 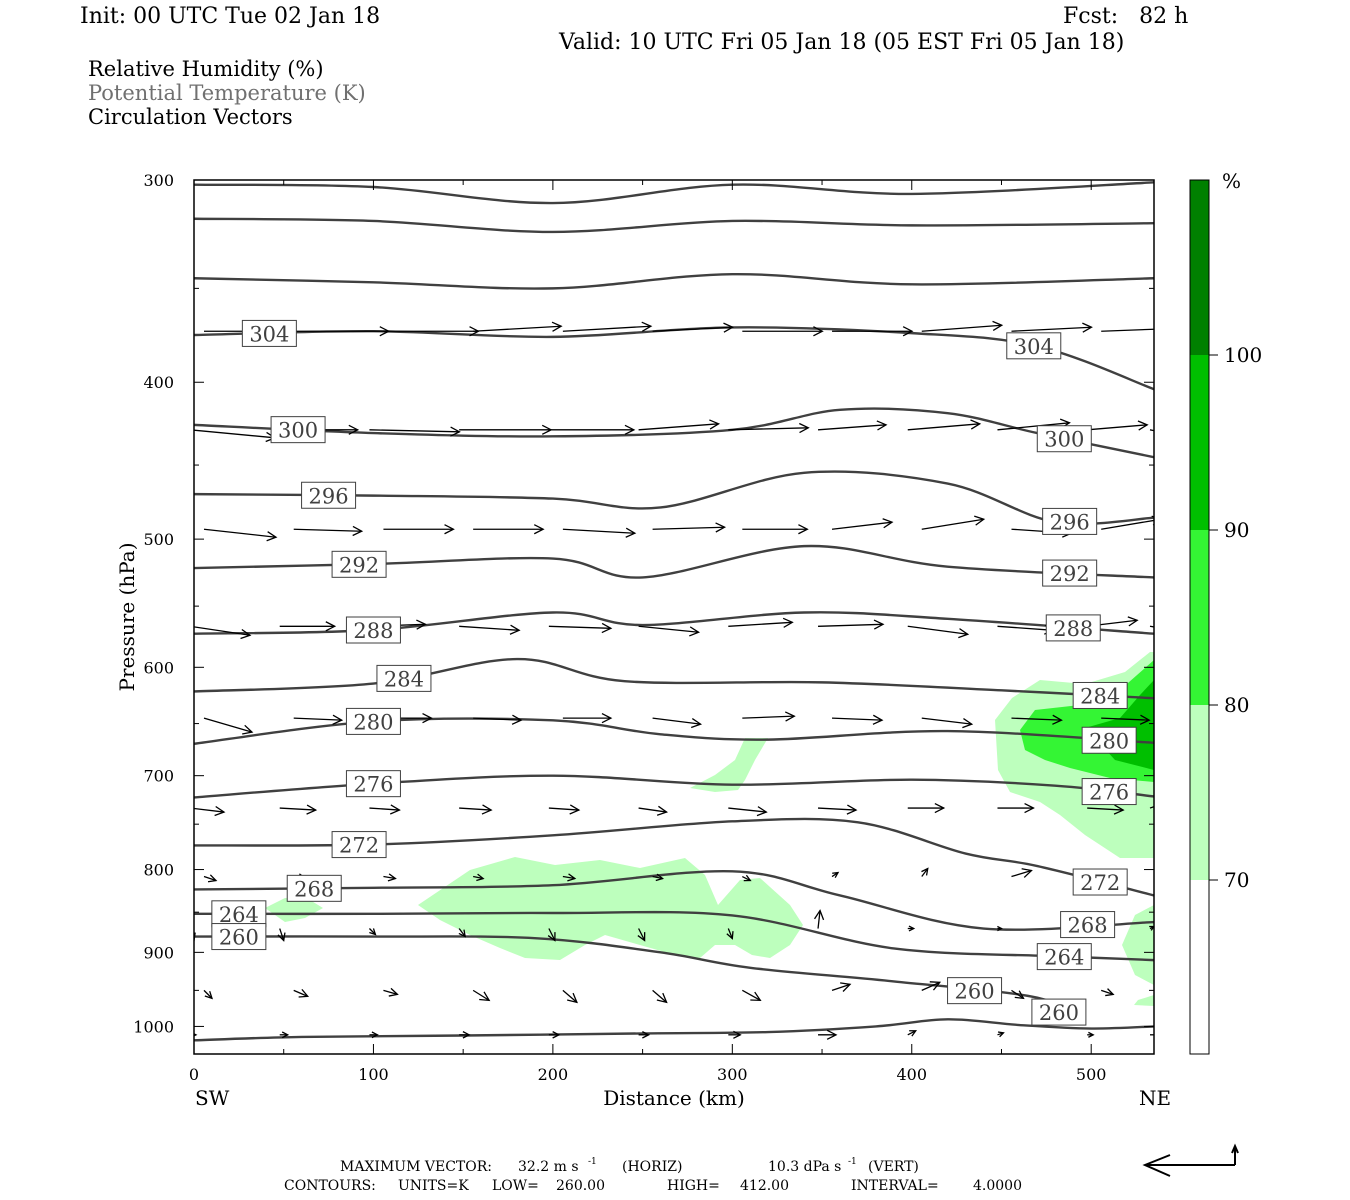 I want to click on max-vector-vert-tag: (VERT), so click(x=893, y=1167).